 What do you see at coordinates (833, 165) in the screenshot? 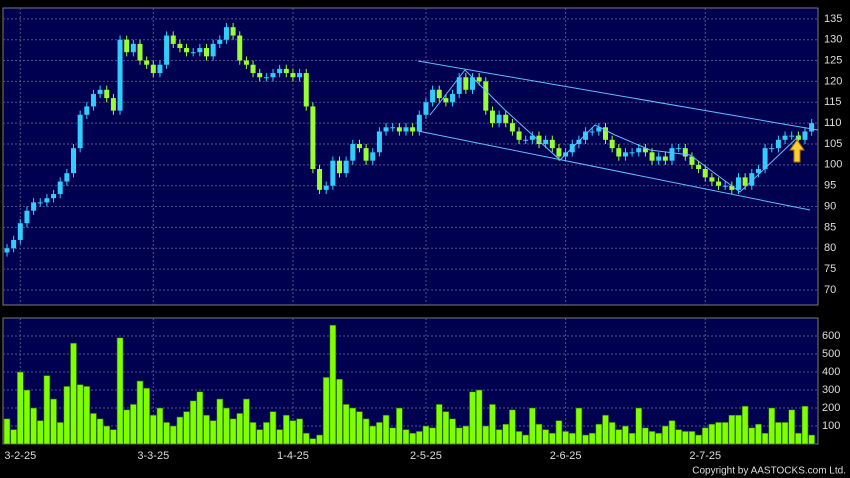
I see `y-tick-label: 100` at bounding box center [833, 165].